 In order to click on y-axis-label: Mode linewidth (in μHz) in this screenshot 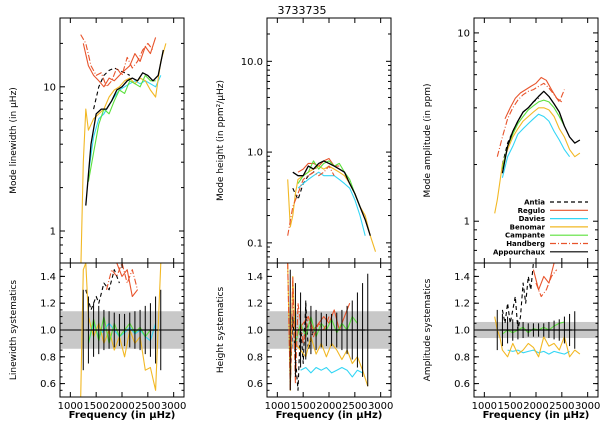, I will do `click(14, 140)`.